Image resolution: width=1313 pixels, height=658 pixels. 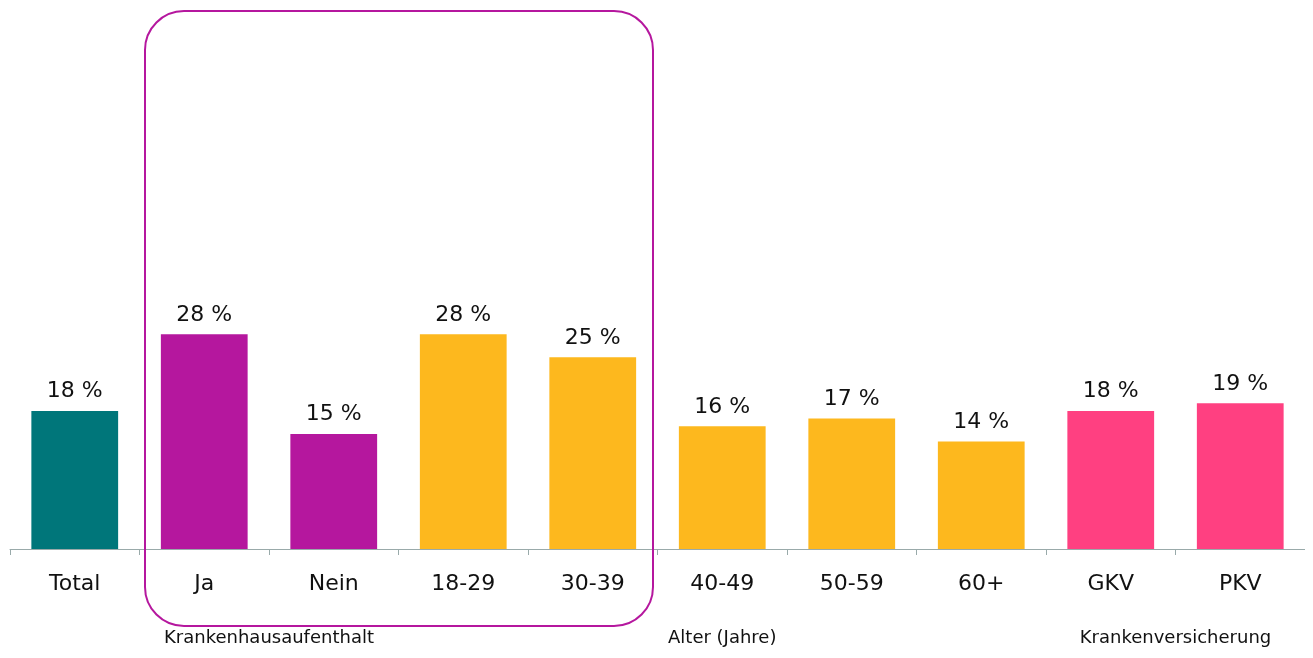 What do you see at coordinates (1240, 582) in the screenshot?
I see `x-tick-label: PKV` at bounding box center [1240, 582].